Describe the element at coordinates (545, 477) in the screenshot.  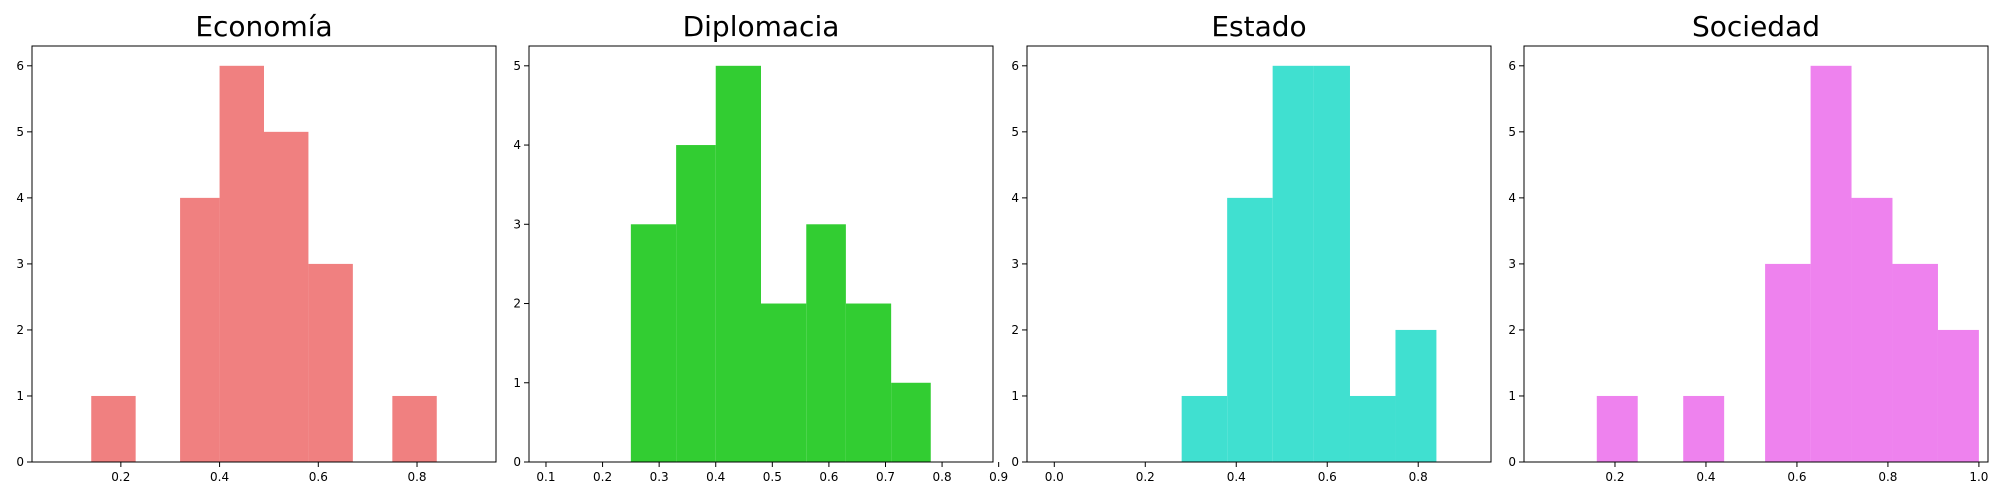
I see `x-tick-label: 0.1` at that location.